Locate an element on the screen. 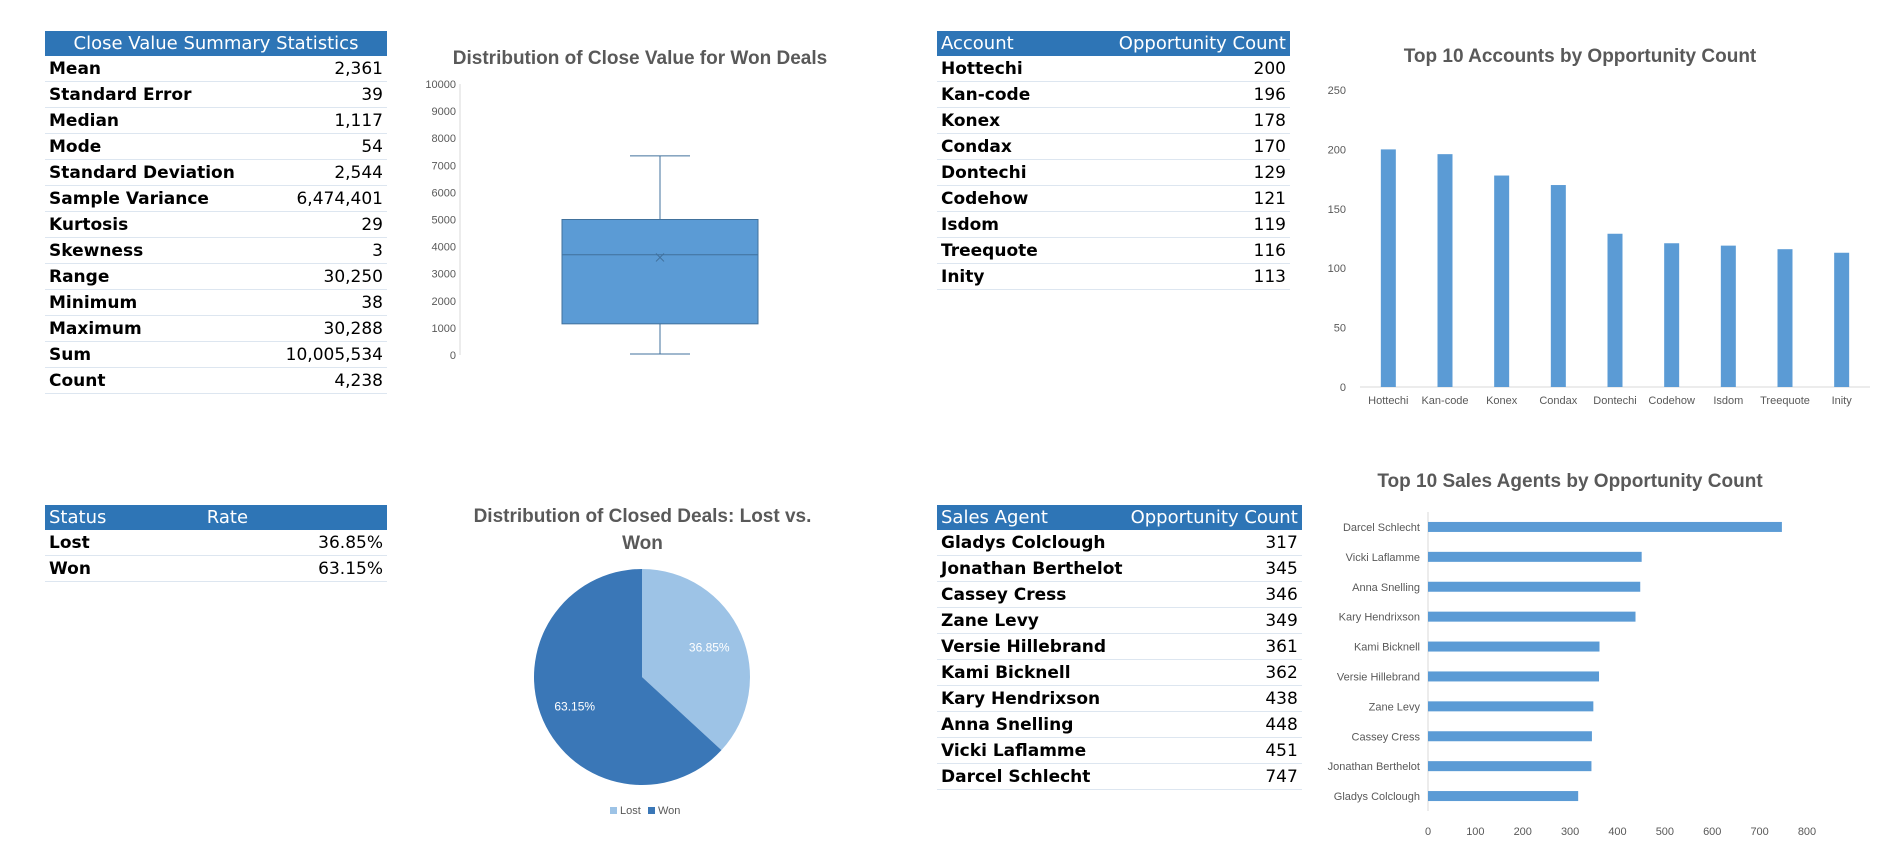 This screenshot has width=1891, height=866. agents-y-tick: Cassey Cress is located at coordinates (1386, 737).